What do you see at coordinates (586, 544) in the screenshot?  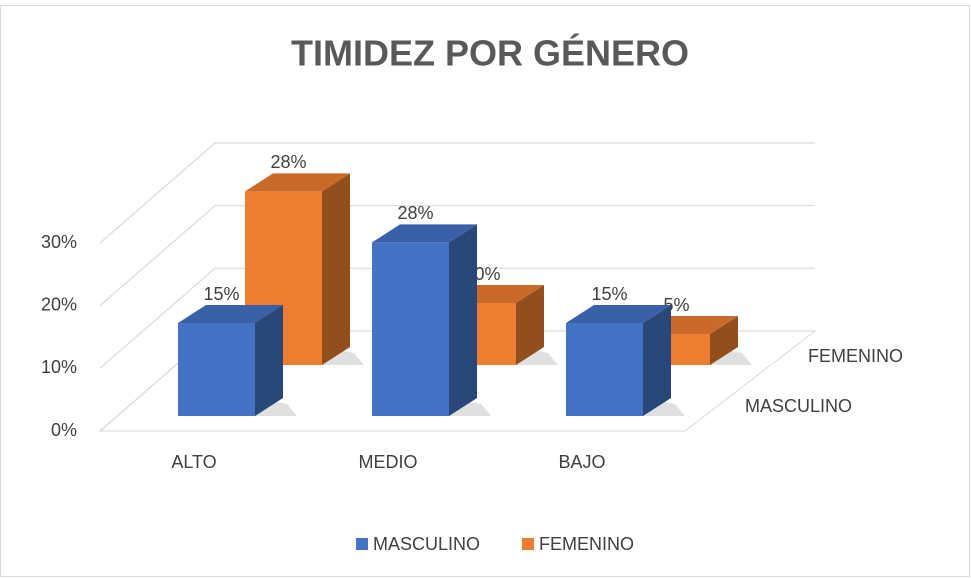 I see `legend-label: FEMENINO` at bounding box center [586, 544].